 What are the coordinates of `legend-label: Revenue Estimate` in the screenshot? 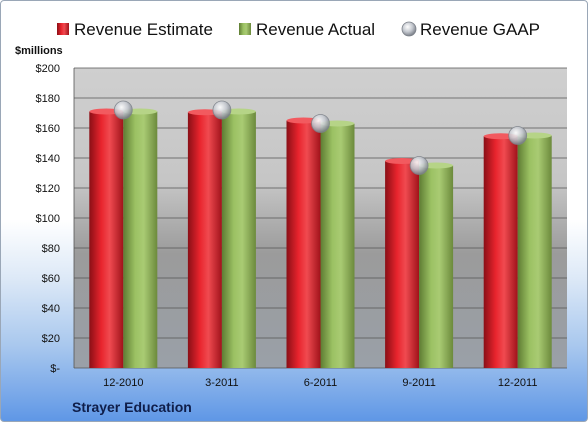 It's located at (143, 29).